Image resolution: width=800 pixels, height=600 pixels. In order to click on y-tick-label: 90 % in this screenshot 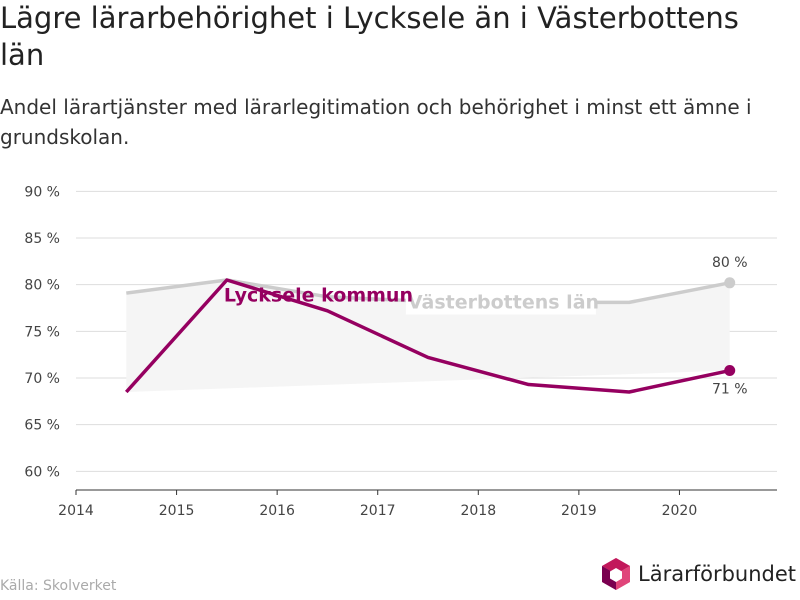, I will do `click(42, 192)`.